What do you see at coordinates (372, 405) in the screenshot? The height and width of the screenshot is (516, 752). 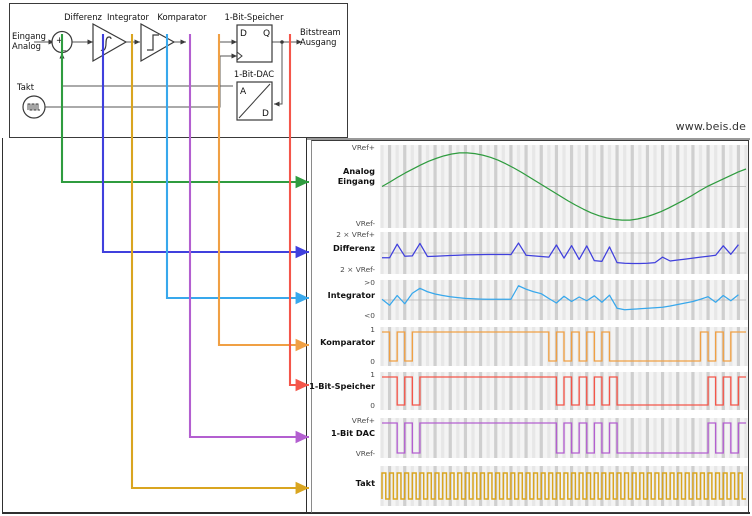 I see `speicher-bottom-tick-label: 0` at bounding box center [372, 405].